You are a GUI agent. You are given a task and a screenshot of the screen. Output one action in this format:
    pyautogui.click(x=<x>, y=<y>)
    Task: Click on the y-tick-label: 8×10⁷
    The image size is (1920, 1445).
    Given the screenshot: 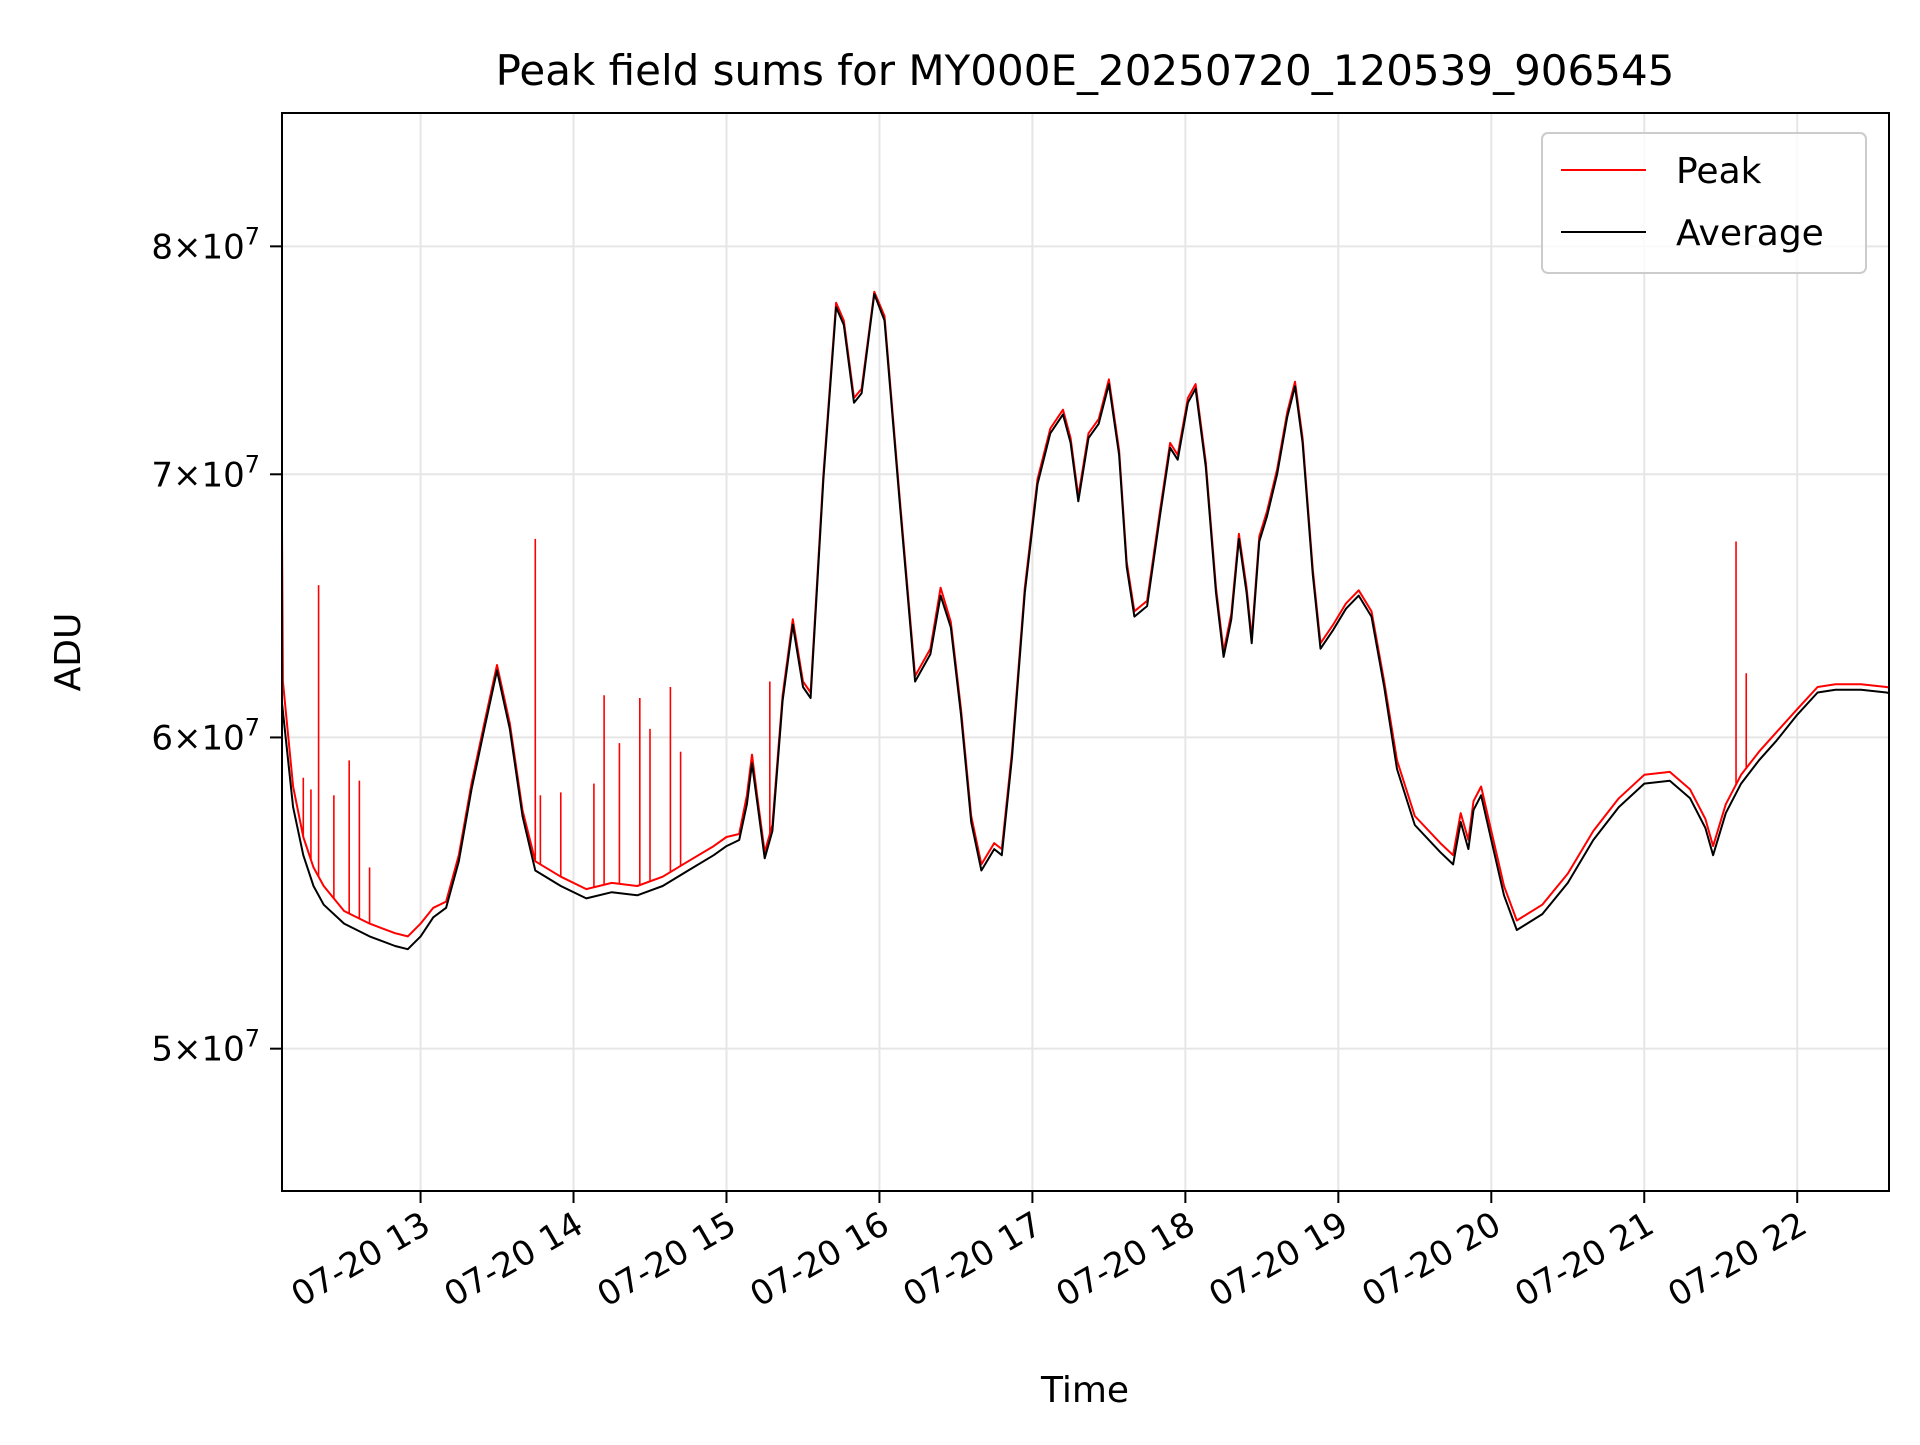 What is the action you would take?
    pyautogui.click(x=205, y=244)
    